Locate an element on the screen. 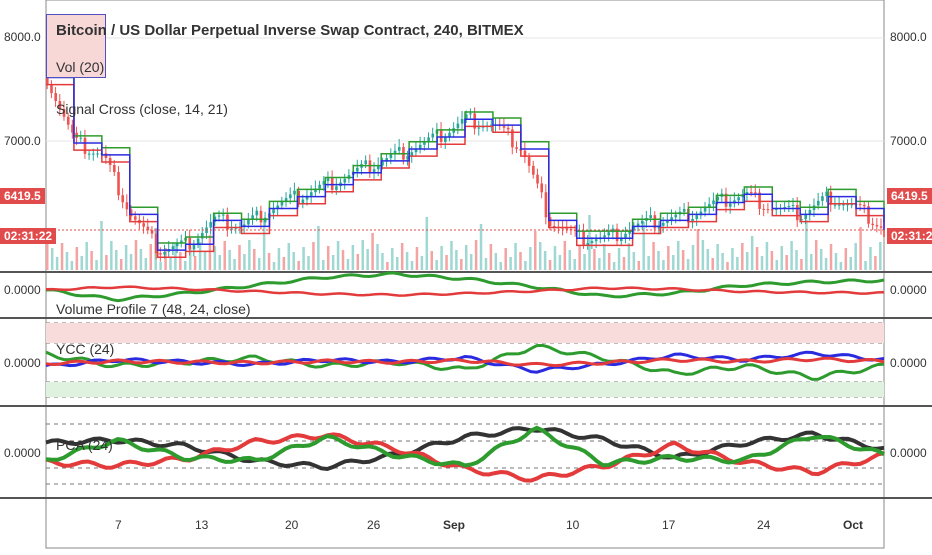 This screenshot has width=932, height=555. x-tick-17: 17 is located at coordinates (669, 525).